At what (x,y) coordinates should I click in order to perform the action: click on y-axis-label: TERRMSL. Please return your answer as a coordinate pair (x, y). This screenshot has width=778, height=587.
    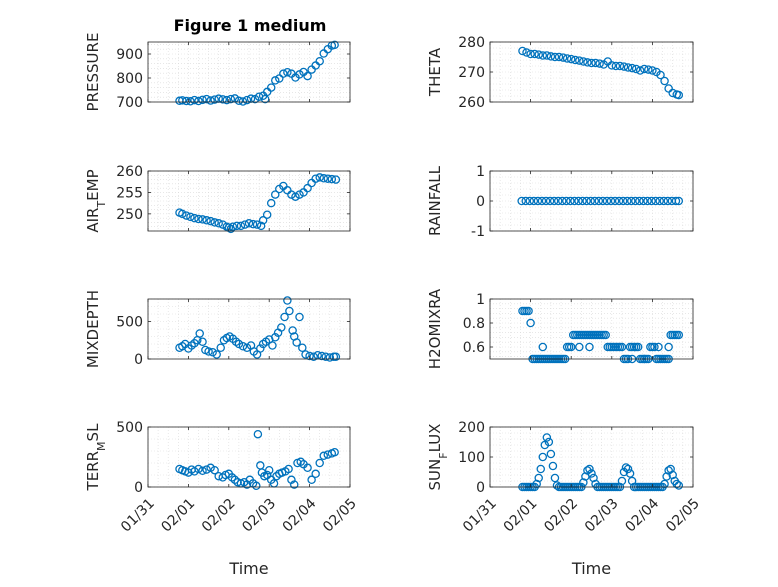
    Looking at the image, I should click on (96, 457).